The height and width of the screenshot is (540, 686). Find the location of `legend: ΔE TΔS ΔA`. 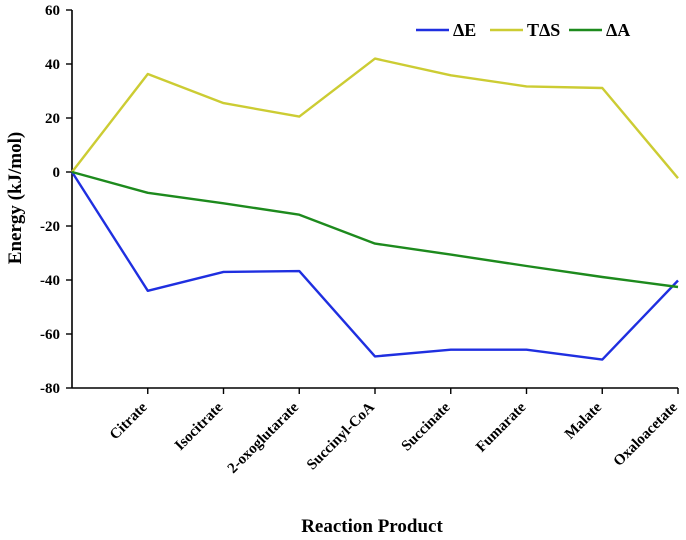

legend: ΔE TΔS ΔA is located at coordinates (523, 30).